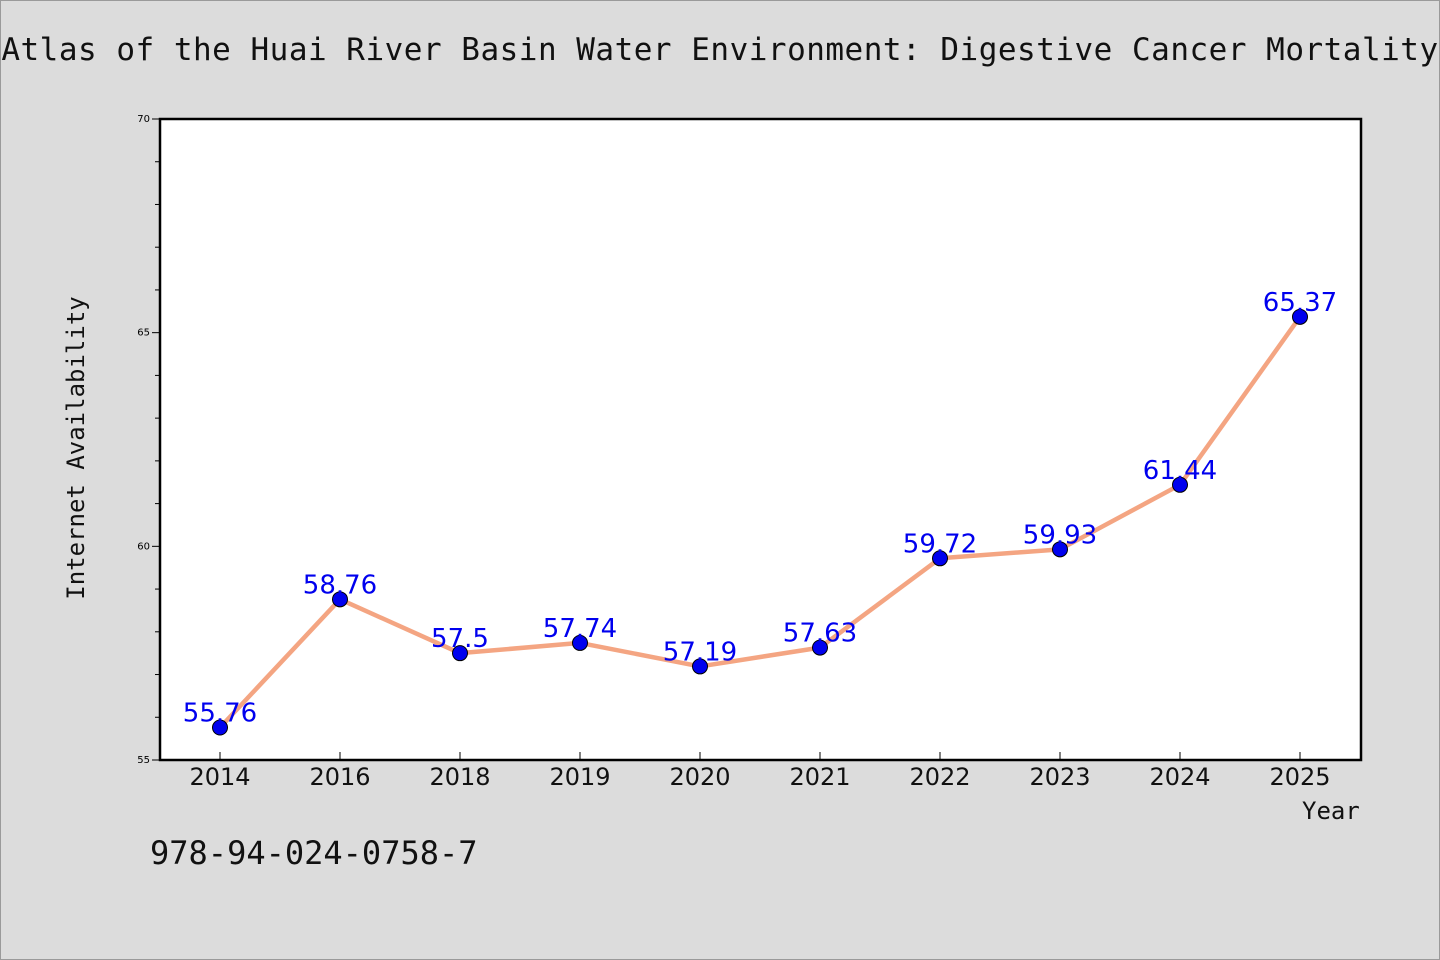  What do you see at coordinates (460, 639) in the screenshot?
I see `data-label: 57.5` at bounding box center [460, 639].